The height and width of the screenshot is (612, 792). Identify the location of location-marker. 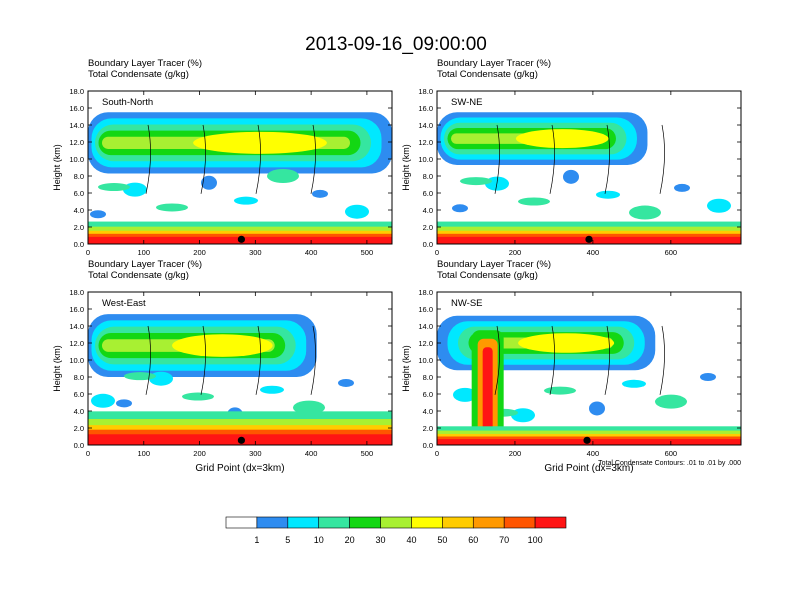
(587, 440).